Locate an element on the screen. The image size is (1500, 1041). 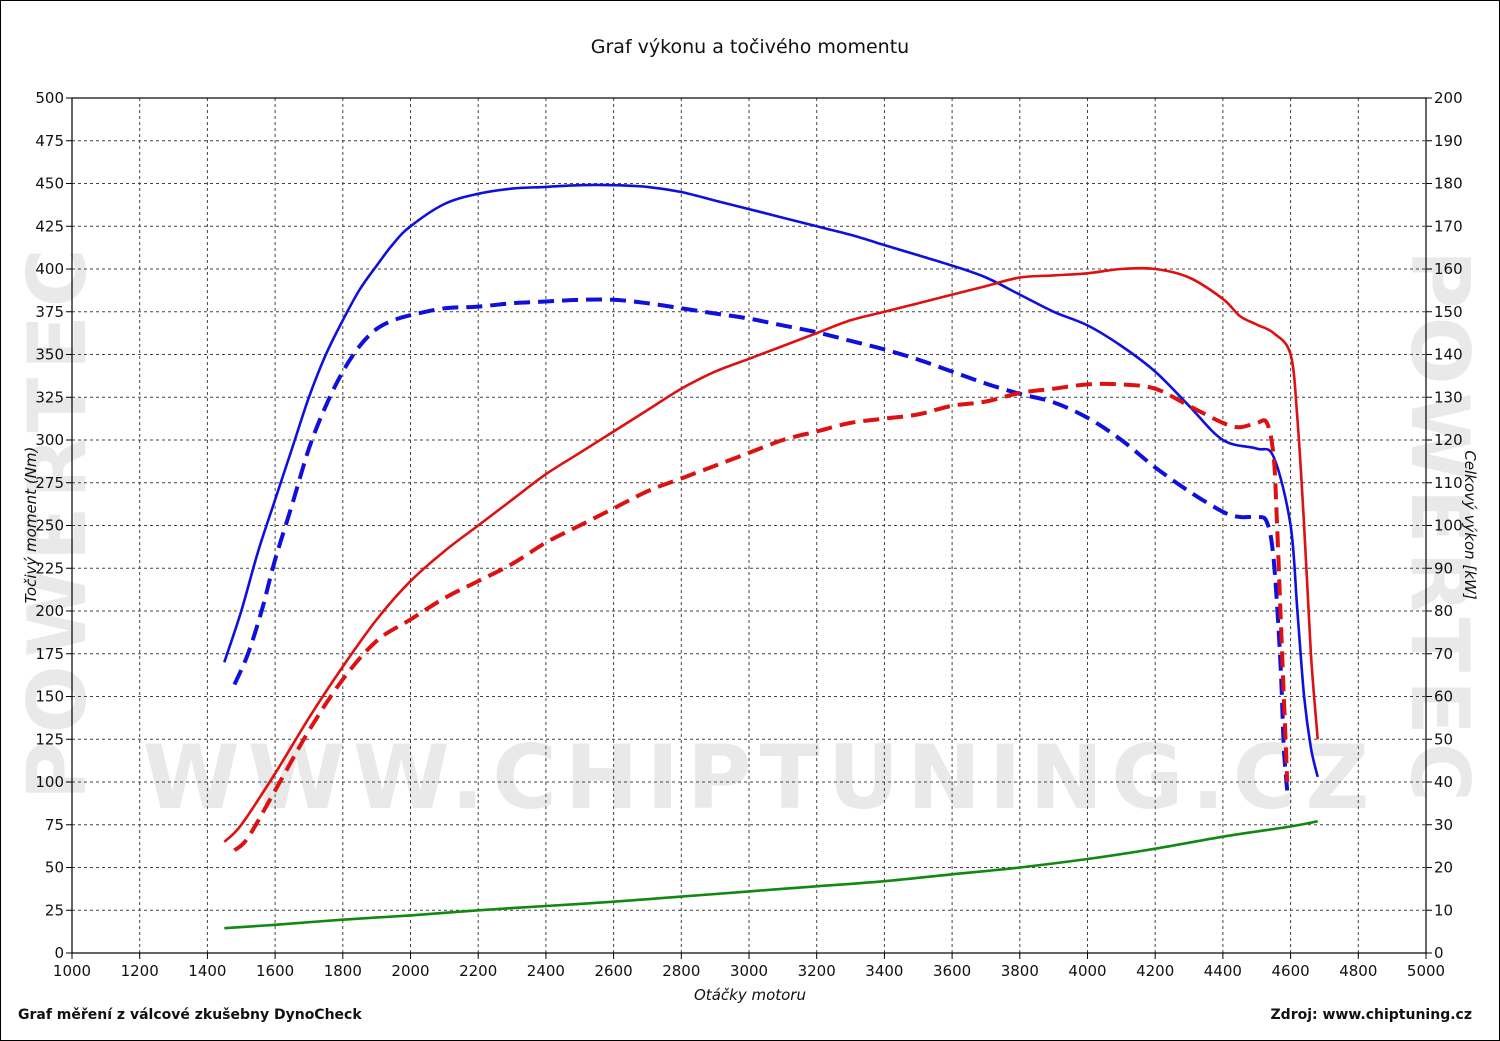
y-left-tick-label: 450 is located at coordinates (49, 184).